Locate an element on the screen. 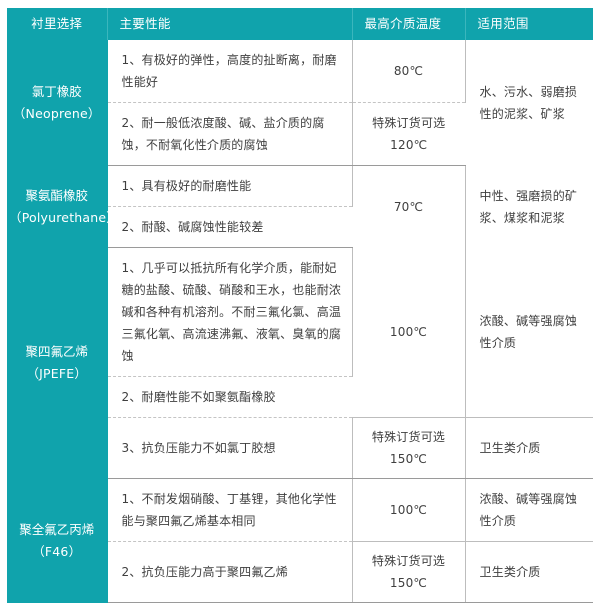  table-header-row: 衬里选择 主要性能 最高介质温度 适用范围 is located at coordinates (300, 24).